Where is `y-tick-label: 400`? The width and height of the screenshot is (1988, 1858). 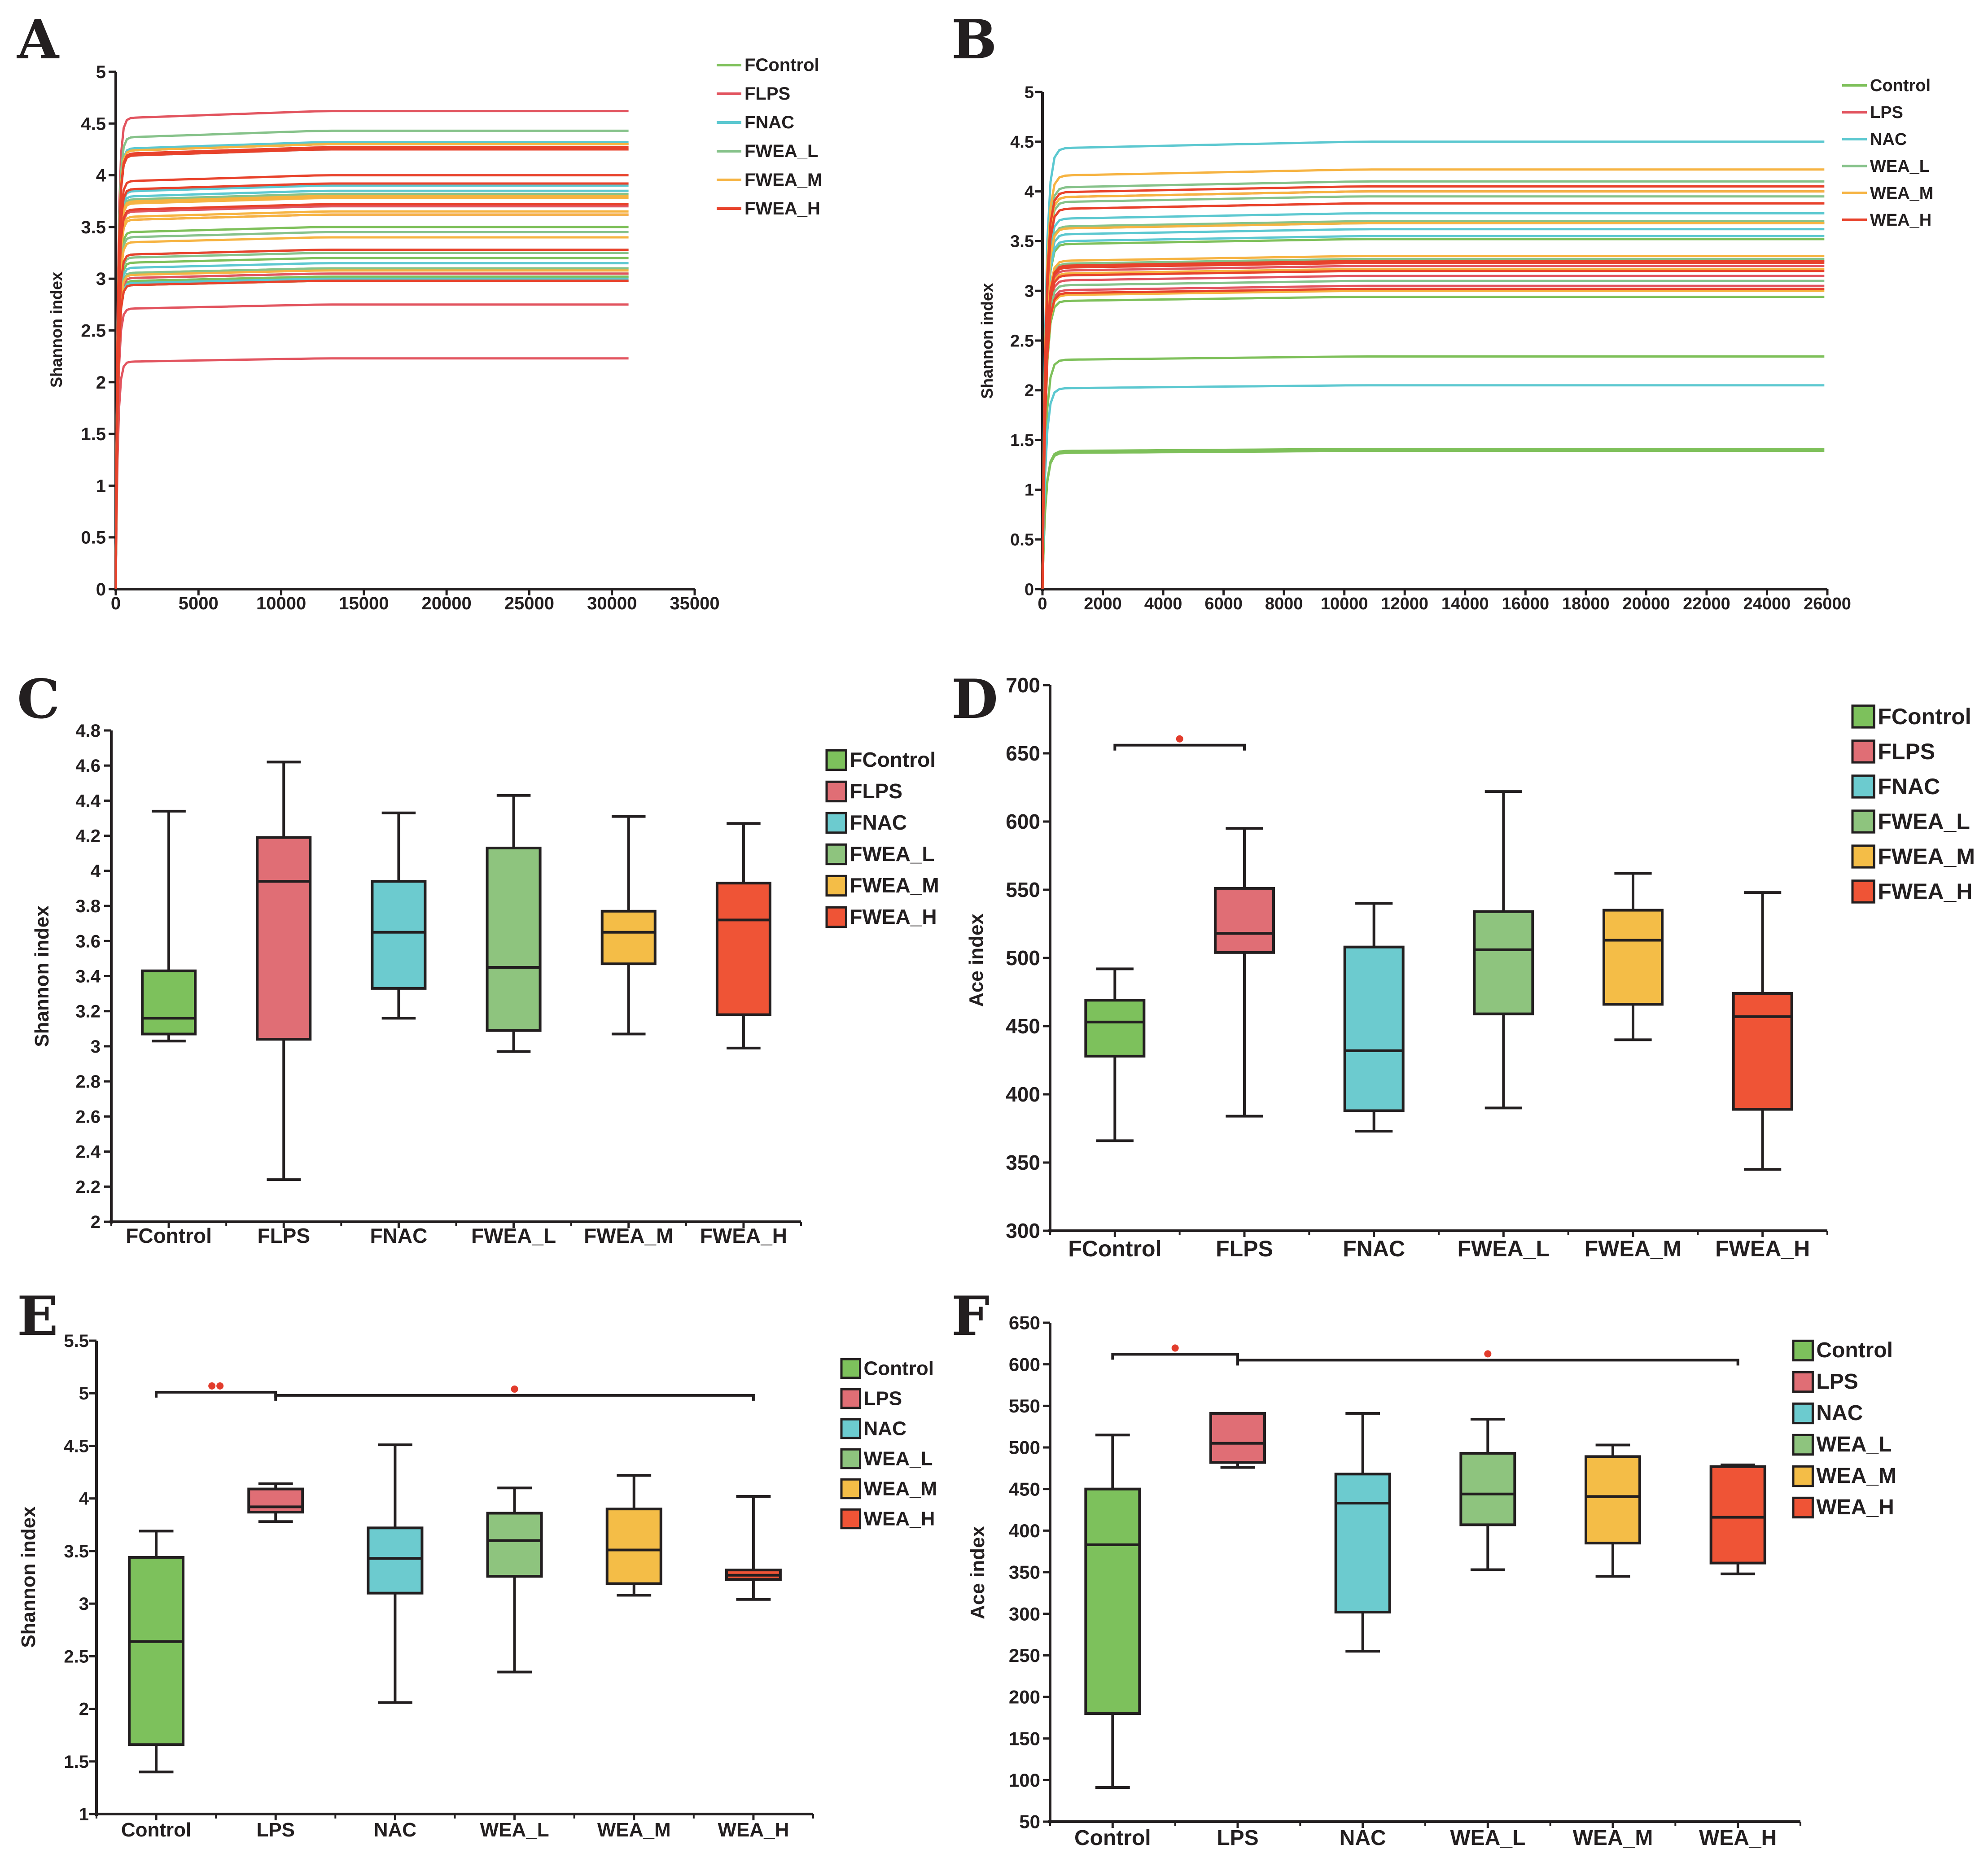
y-tick-label: 400 is located at coordinates (1024, 1530).